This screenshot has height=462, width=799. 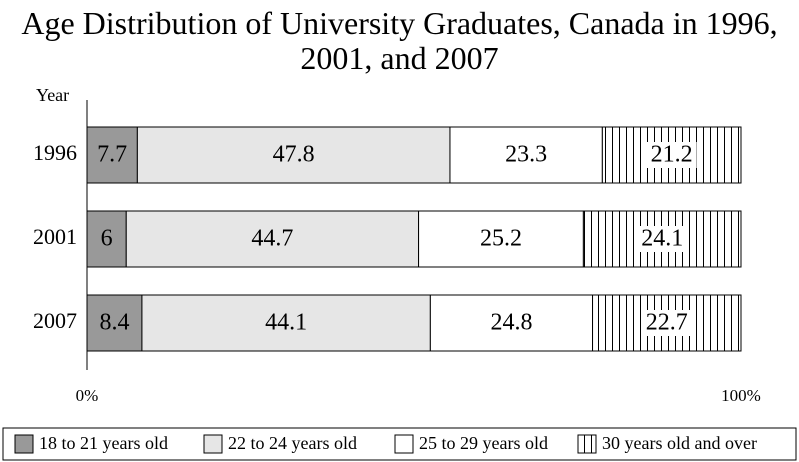 What do you see at coordinates (483, 443) in the screenshot?
I see `legend-label: 25 to 29 years old` at bounding box center [483, 443].